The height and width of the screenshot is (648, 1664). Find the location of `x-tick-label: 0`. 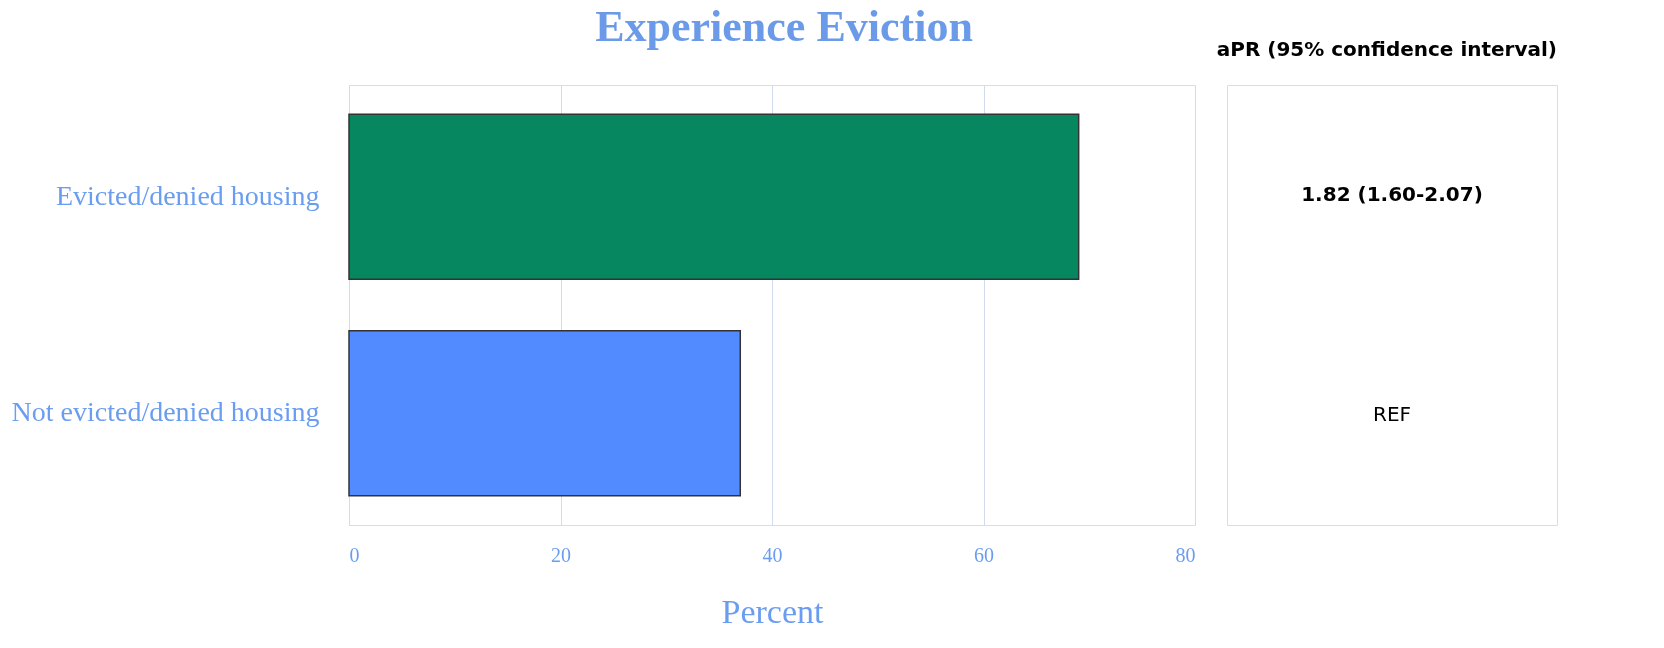

x-tick-label: 0 is located at coordinates (354, 554).